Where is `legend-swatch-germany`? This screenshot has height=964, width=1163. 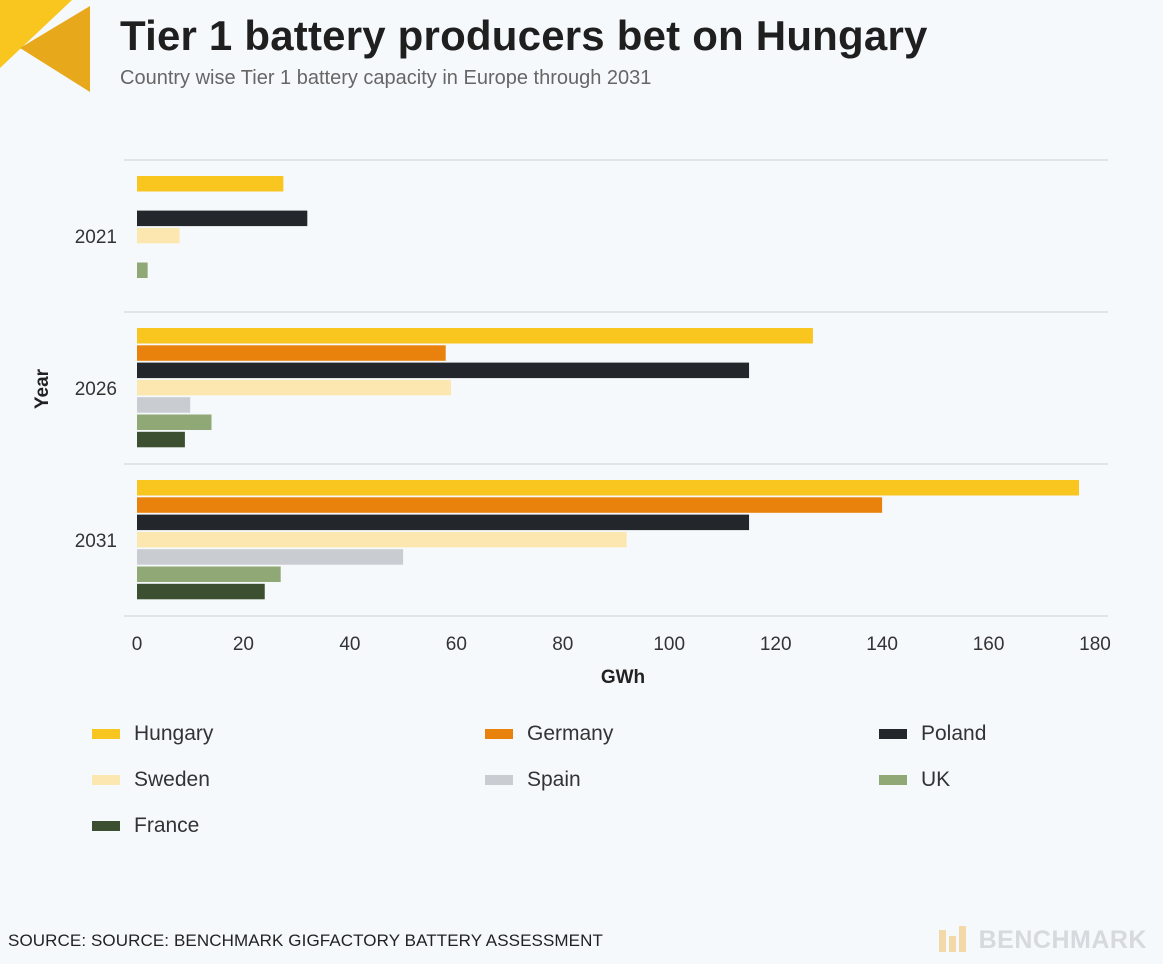 legend-swatch-germany is located at coordinates (499, 734).